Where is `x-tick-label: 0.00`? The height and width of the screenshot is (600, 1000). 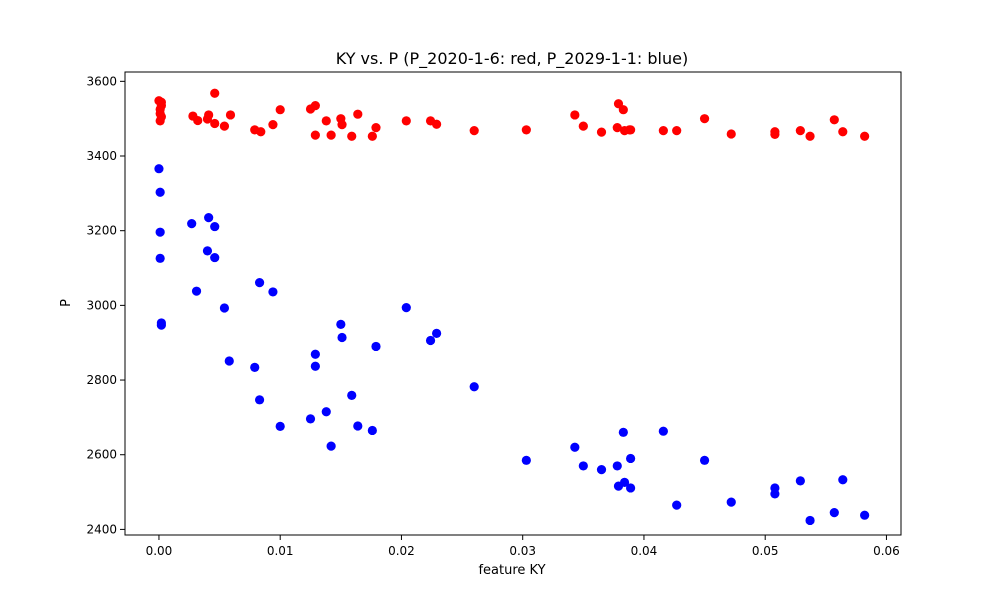 x-tick-label: 0.00 is located at coordinates (159, 551).